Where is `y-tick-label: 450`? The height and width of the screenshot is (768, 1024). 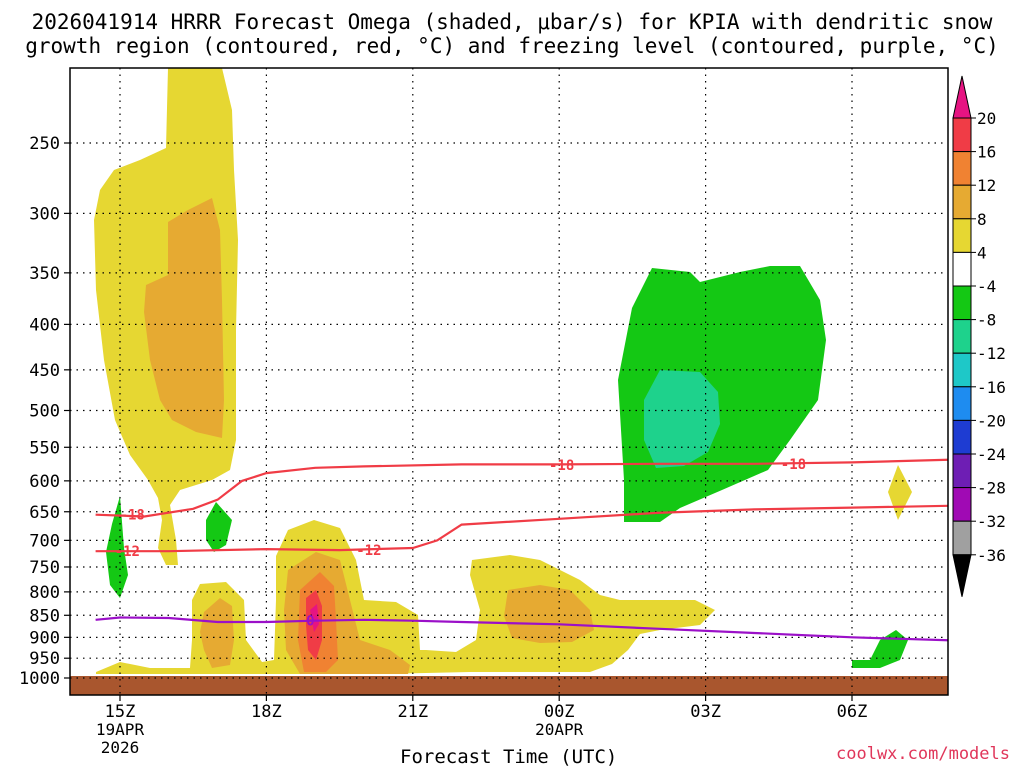
y-tick-label: 450 is located at coordinates (44, 371).